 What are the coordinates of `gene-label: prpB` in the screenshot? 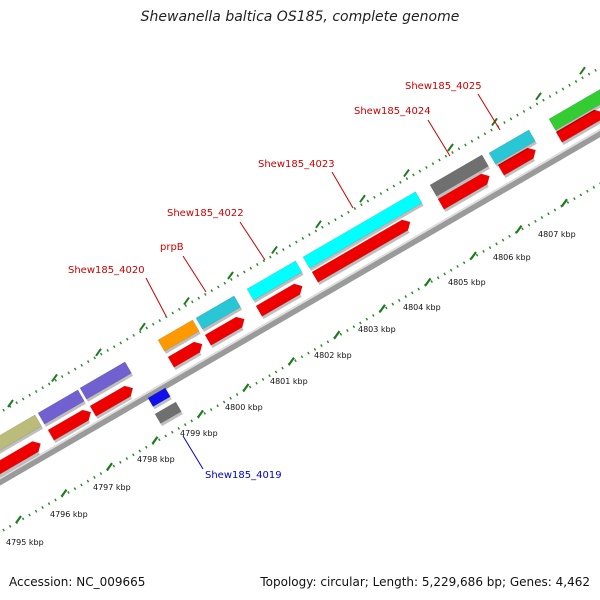 It's located at (172, 247).